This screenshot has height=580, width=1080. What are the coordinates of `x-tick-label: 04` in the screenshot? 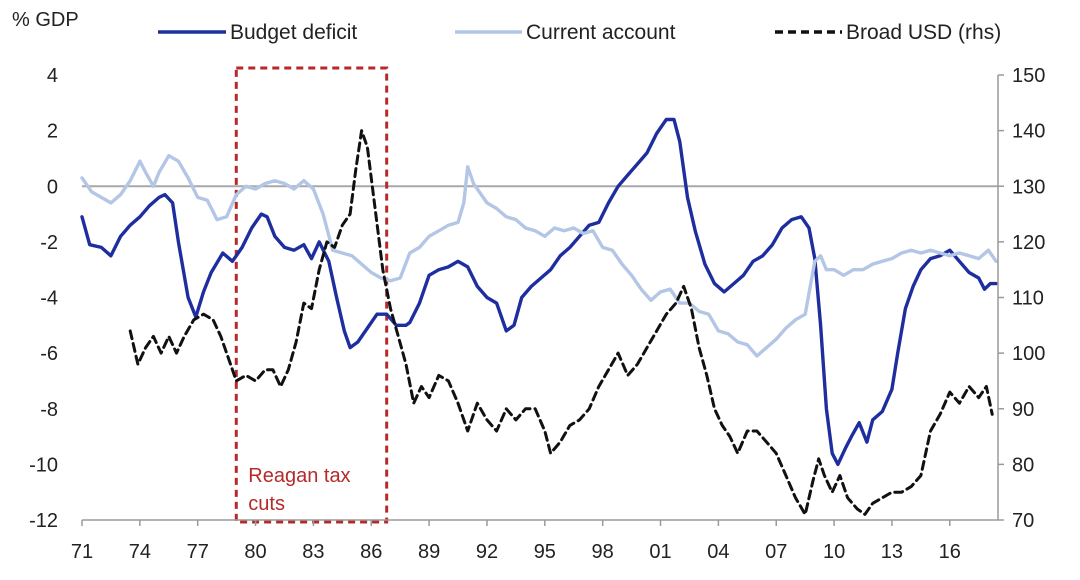 It's located at (718, 552).